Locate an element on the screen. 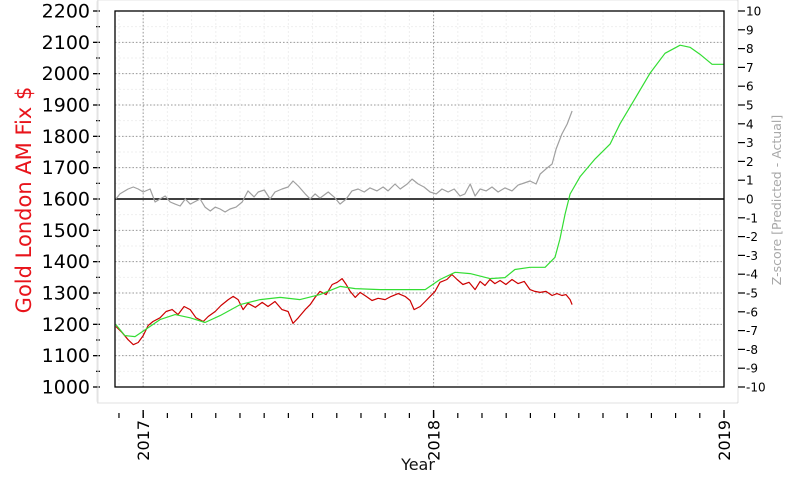  y2-tick-label: 6 is located at coordinates (750, 87).